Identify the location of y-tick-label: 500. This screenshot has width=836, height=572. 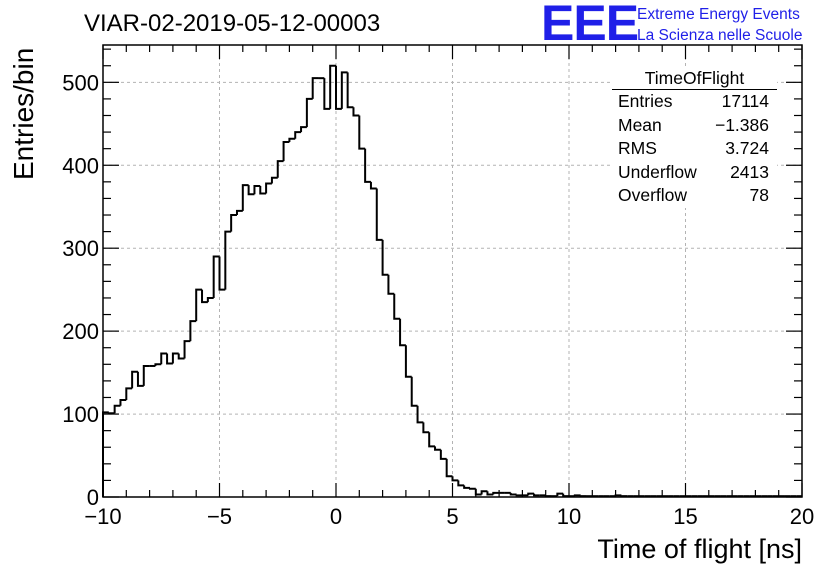
(80, 82).